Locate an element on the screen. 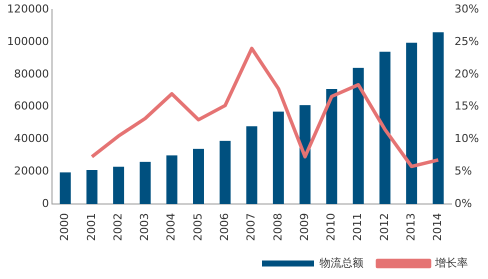 The height and width of the screenshot is (279, 488). x-tick-label: 2007 is located at coordinates (251, 227).